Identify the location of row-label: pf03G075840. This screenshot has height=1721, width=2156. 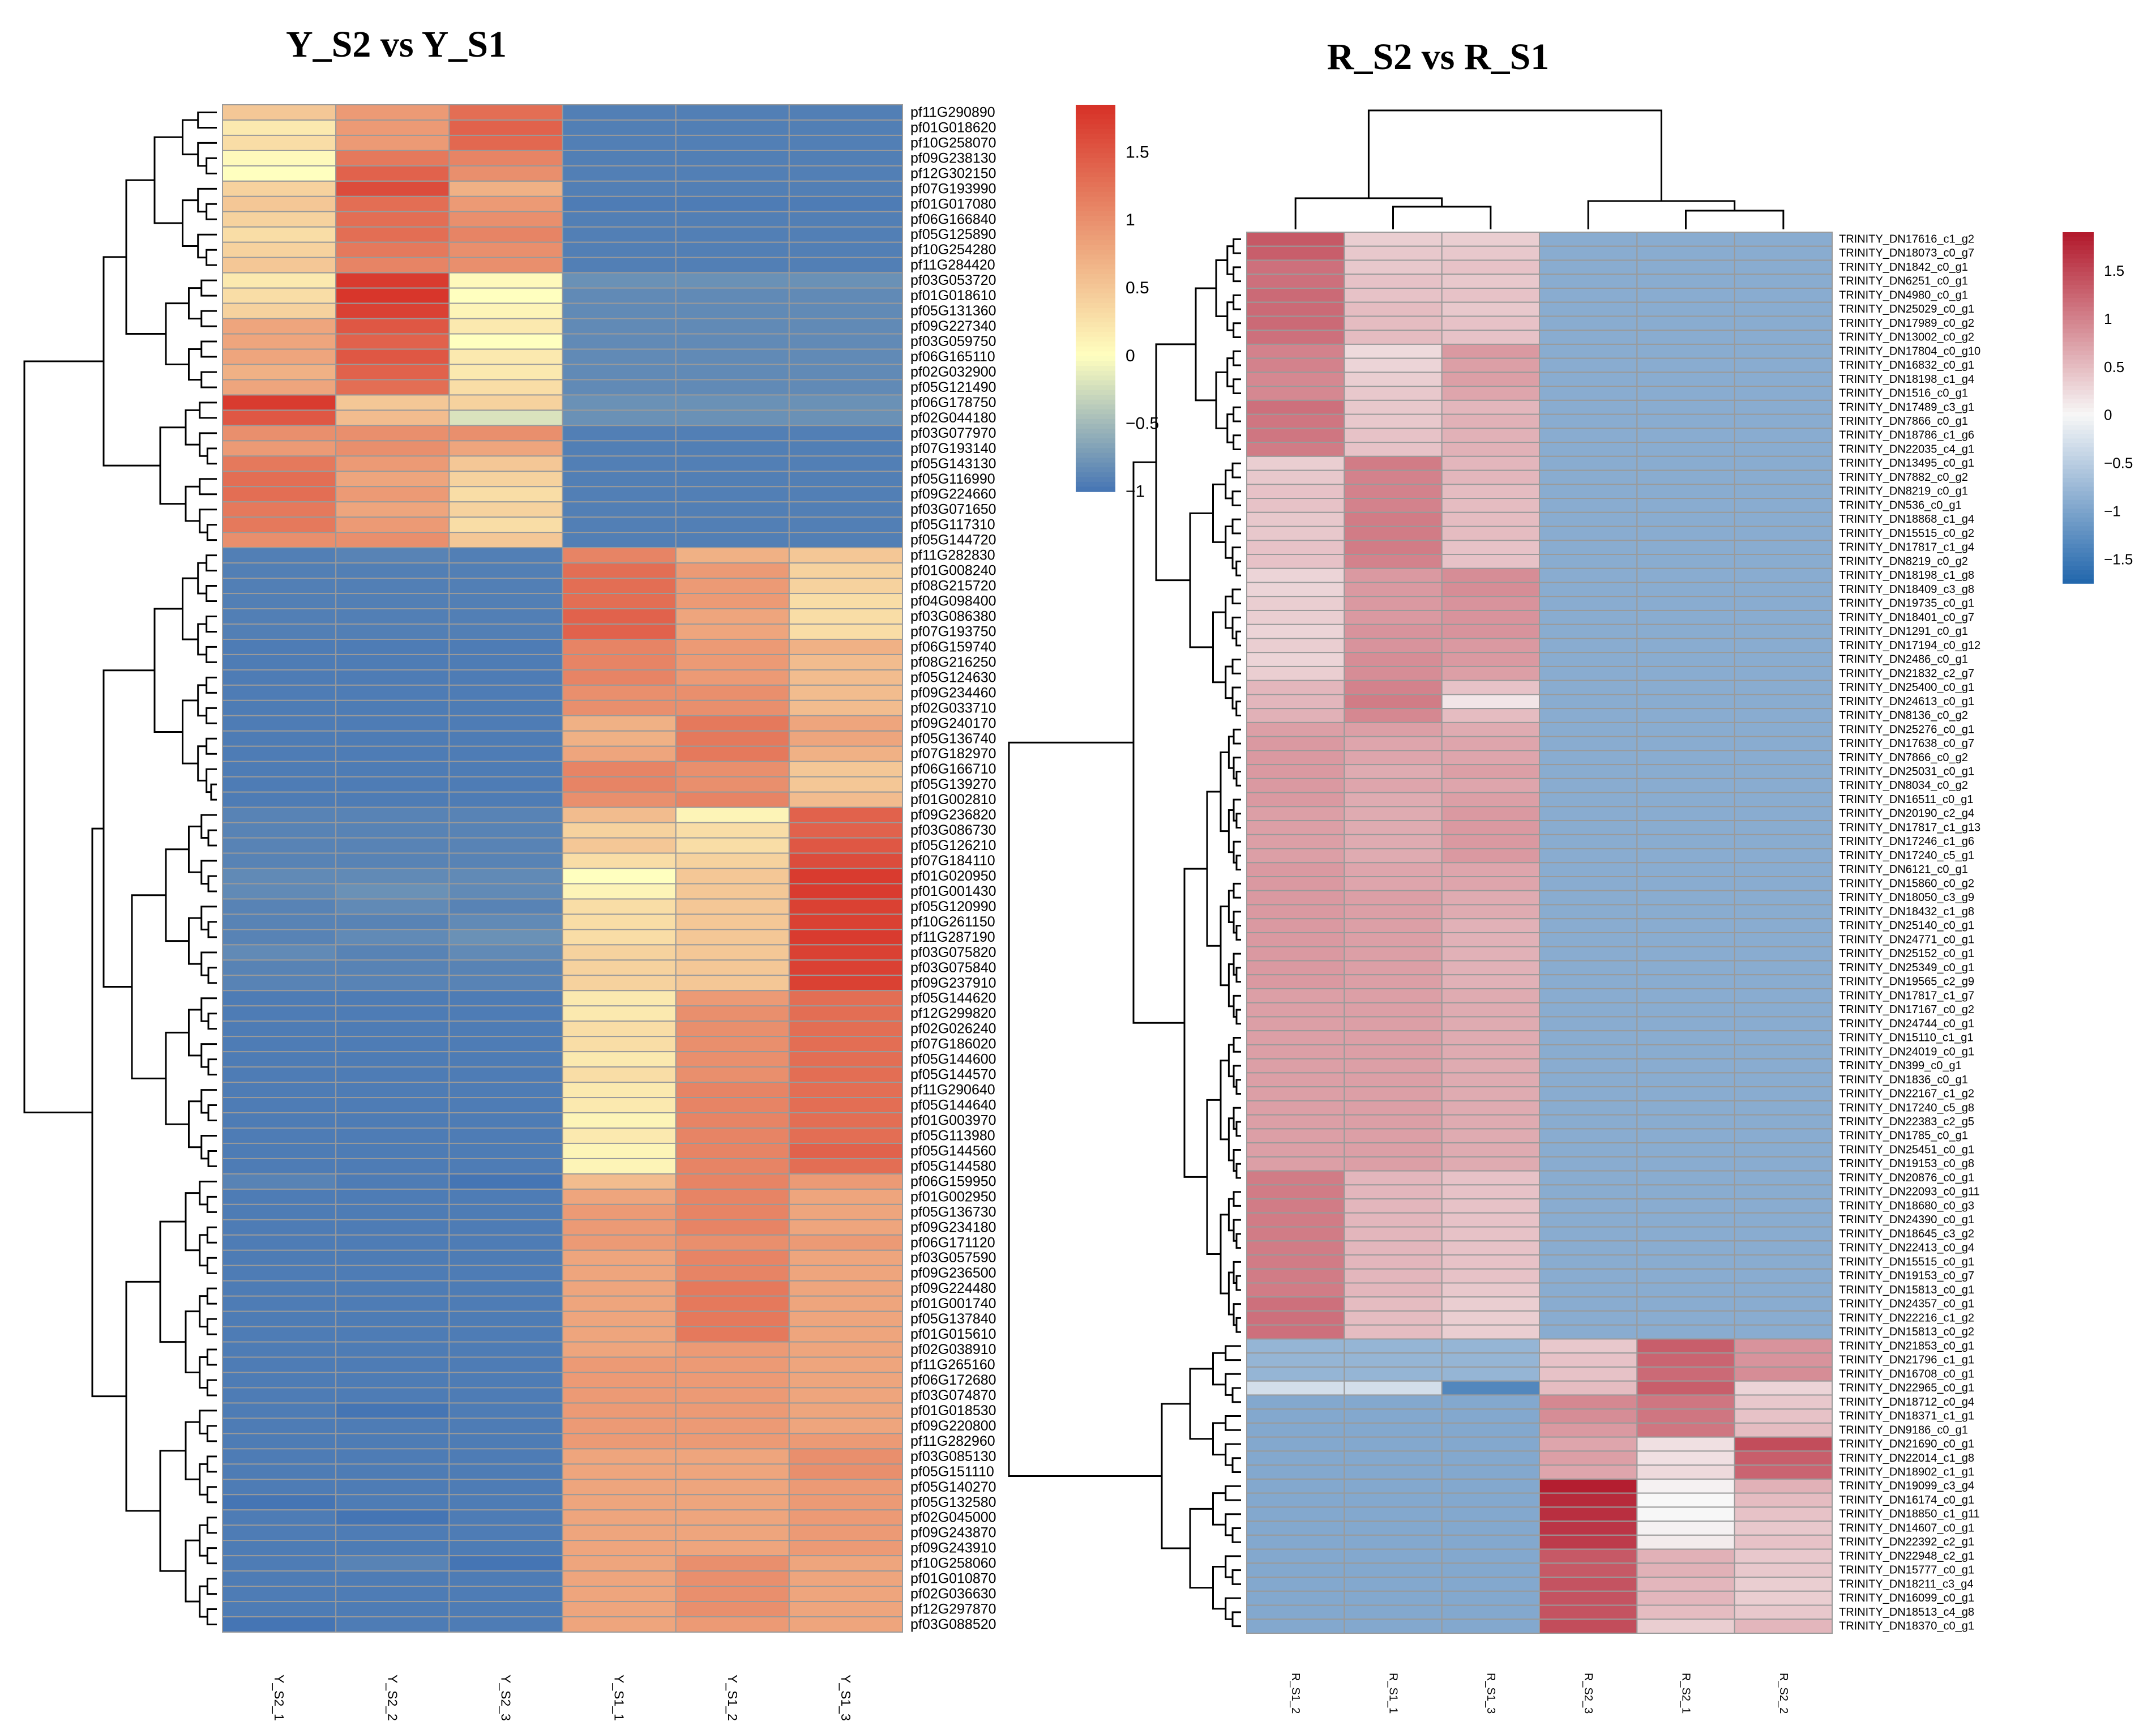
(953, 968).